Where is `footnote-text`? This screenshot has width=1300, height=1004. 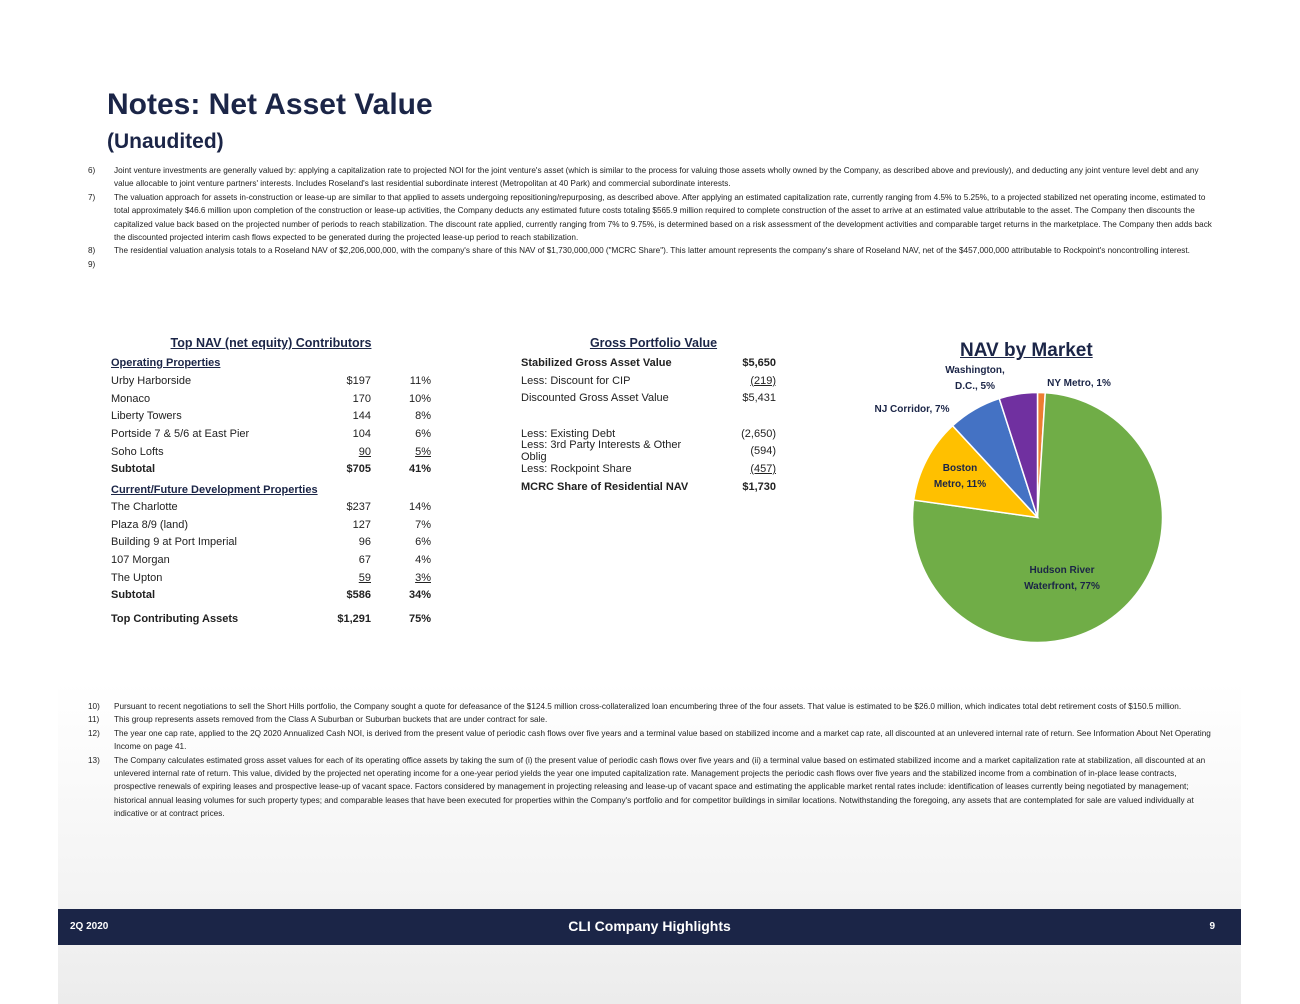 footnote-text is located at coordinates (665, 264).